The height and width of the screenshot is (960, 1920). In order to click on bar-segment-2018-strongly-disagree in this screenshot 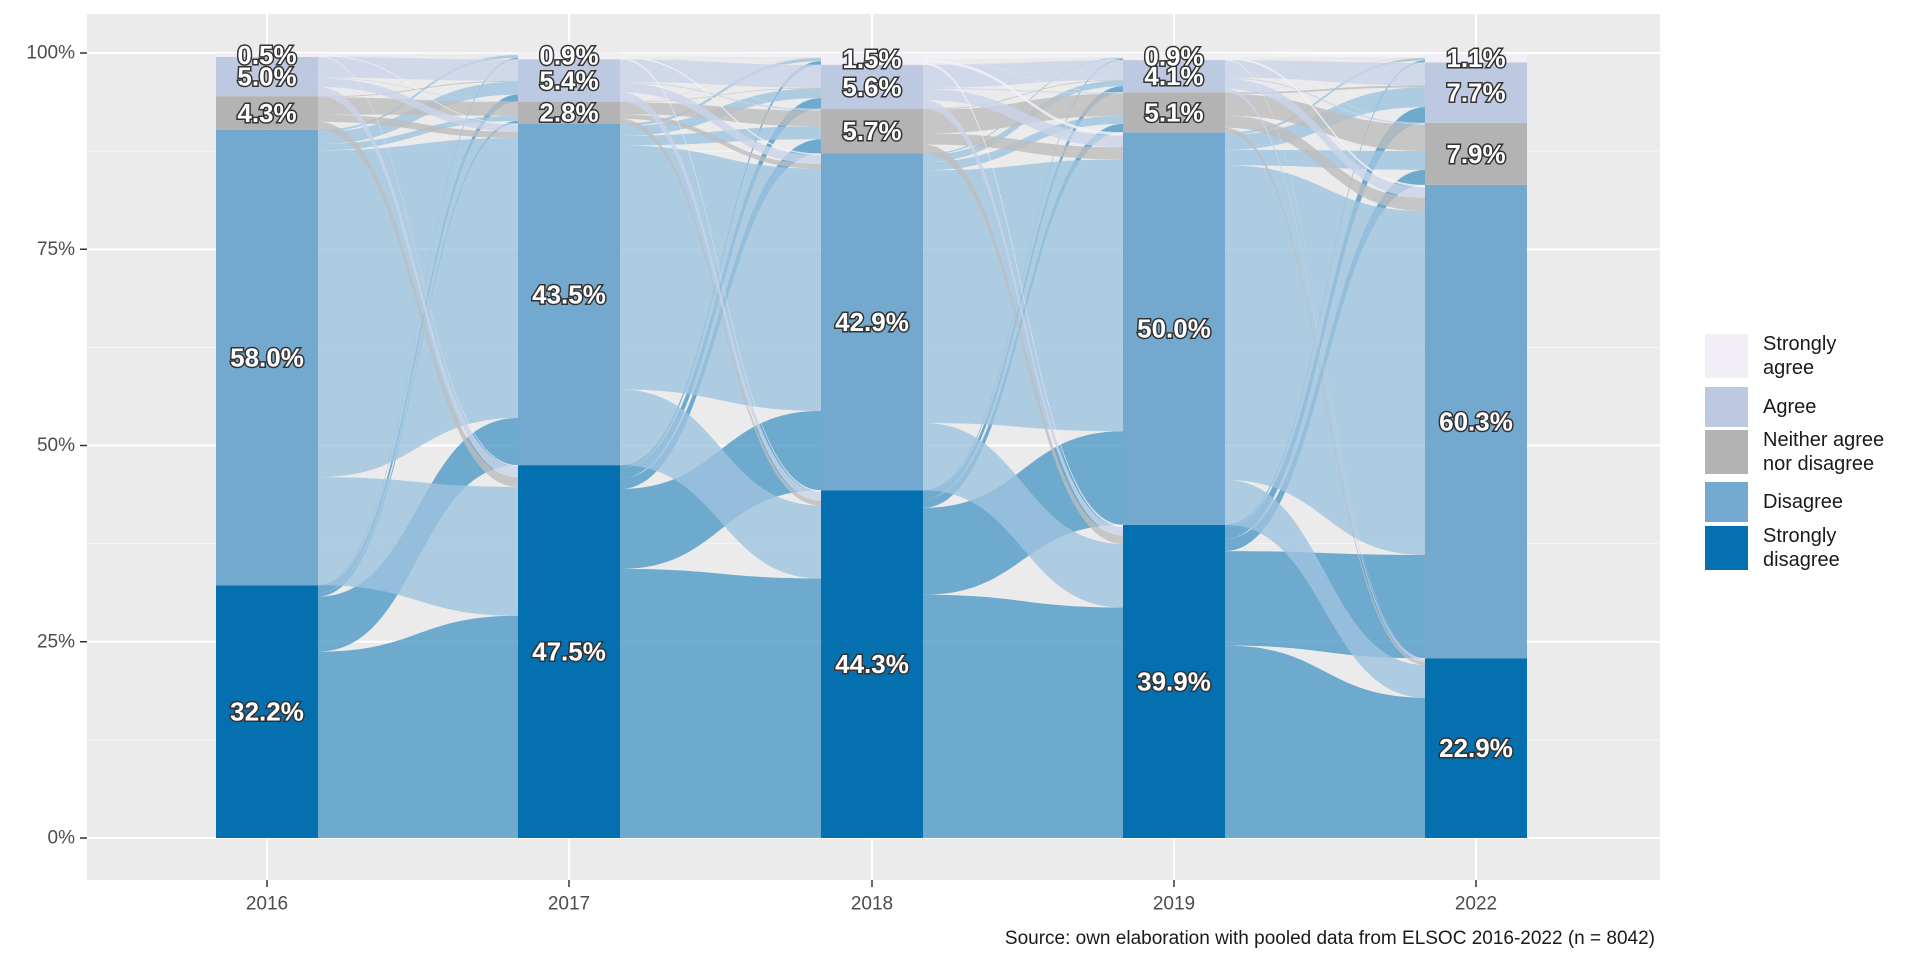, I will do `click(872, 664)`.